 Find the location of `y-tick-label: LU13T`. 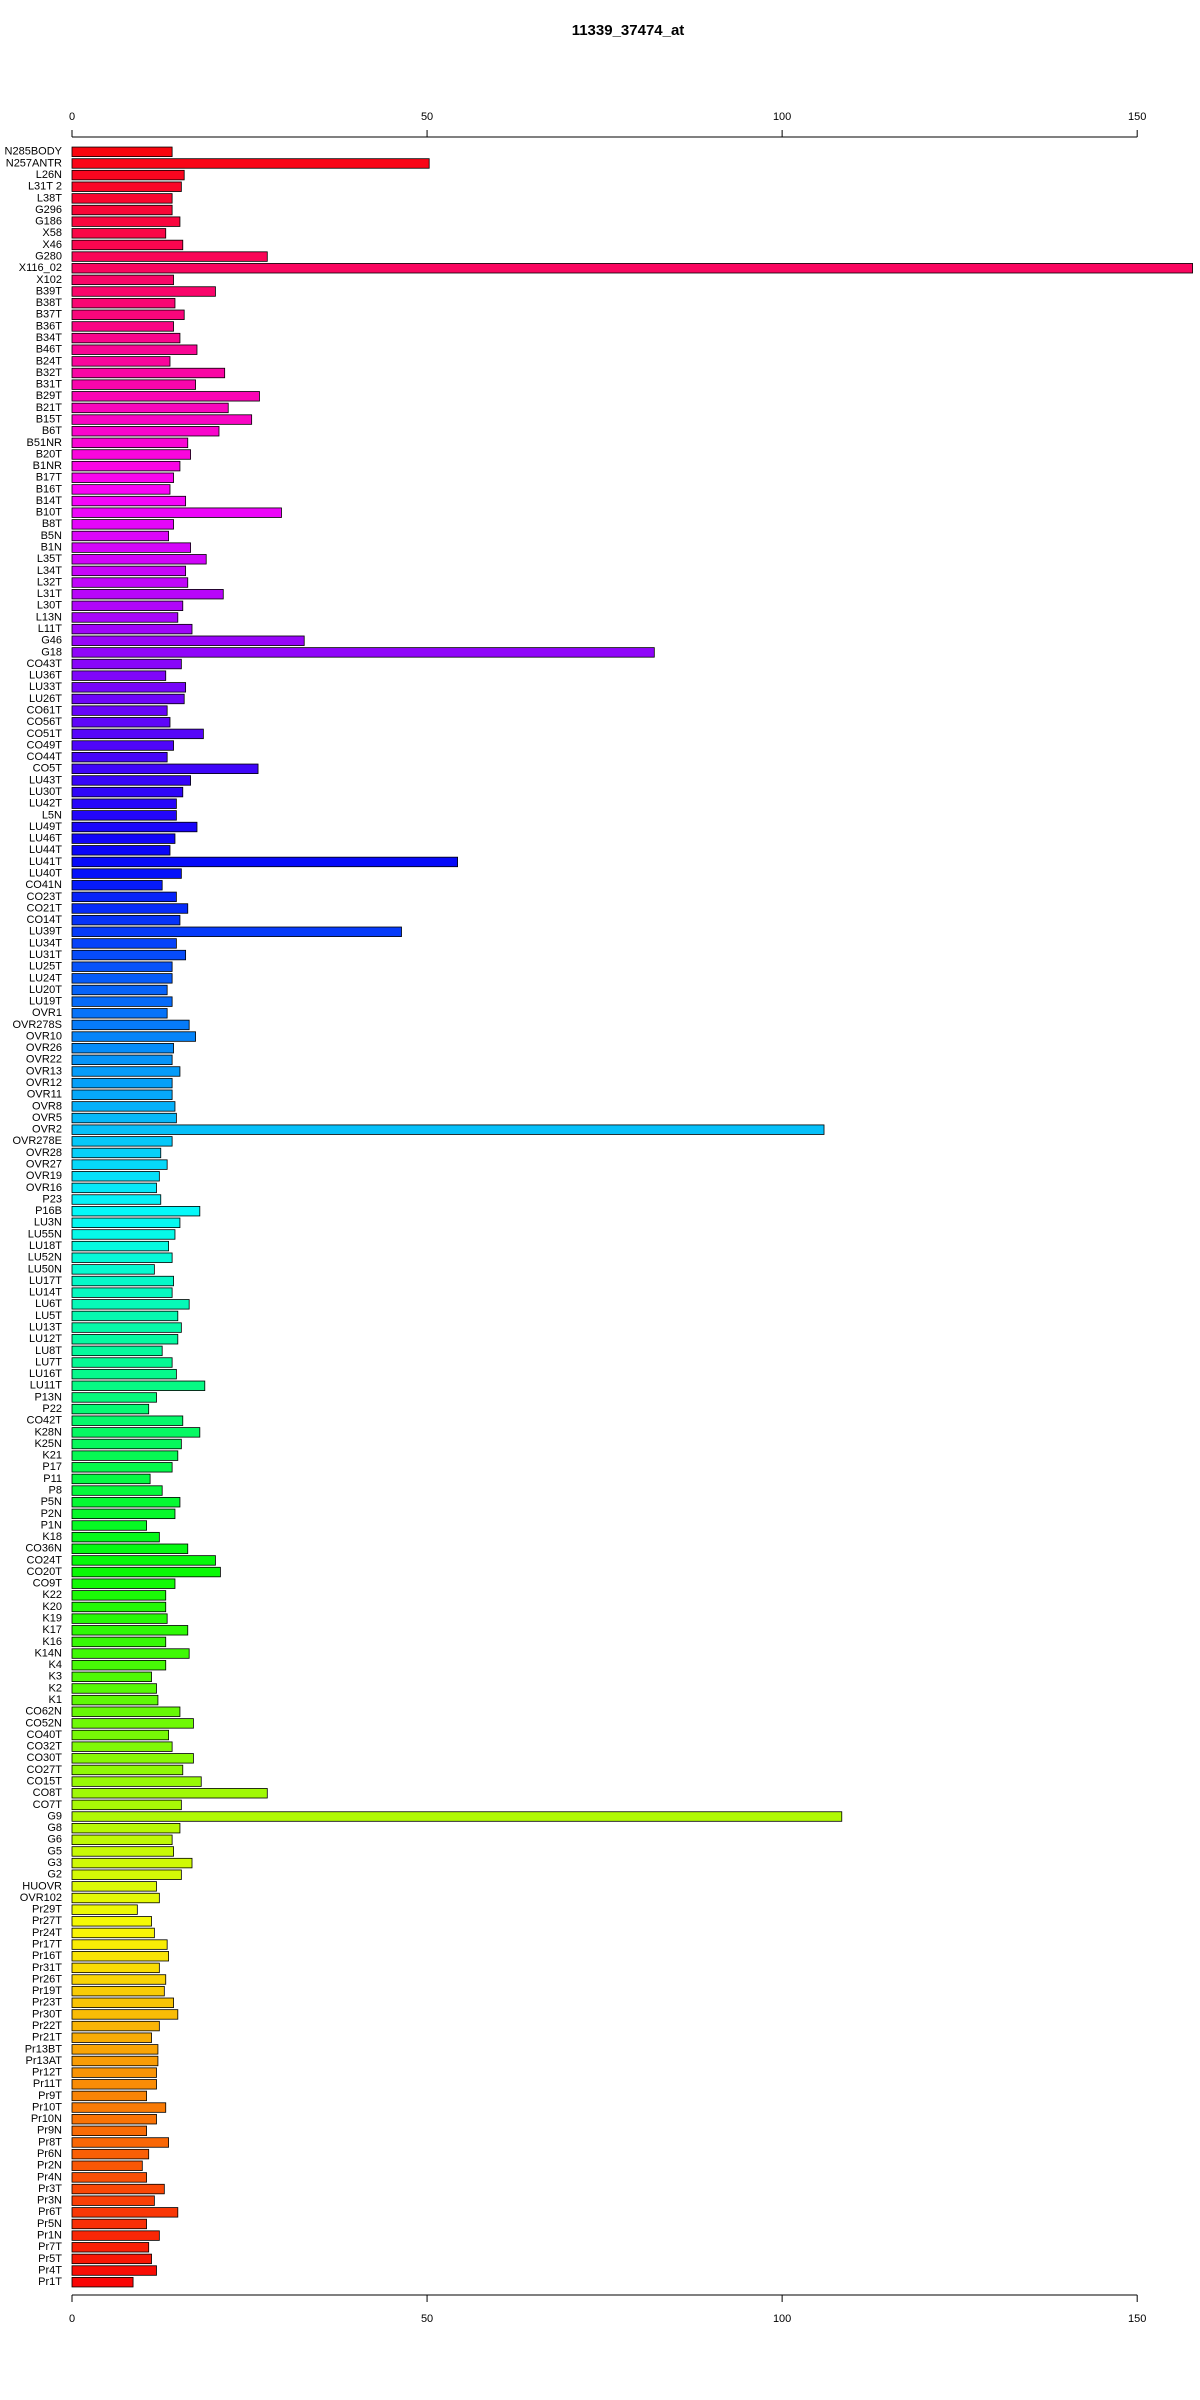

y-tick-label: LU13T is located at coordinates (45, 1327).